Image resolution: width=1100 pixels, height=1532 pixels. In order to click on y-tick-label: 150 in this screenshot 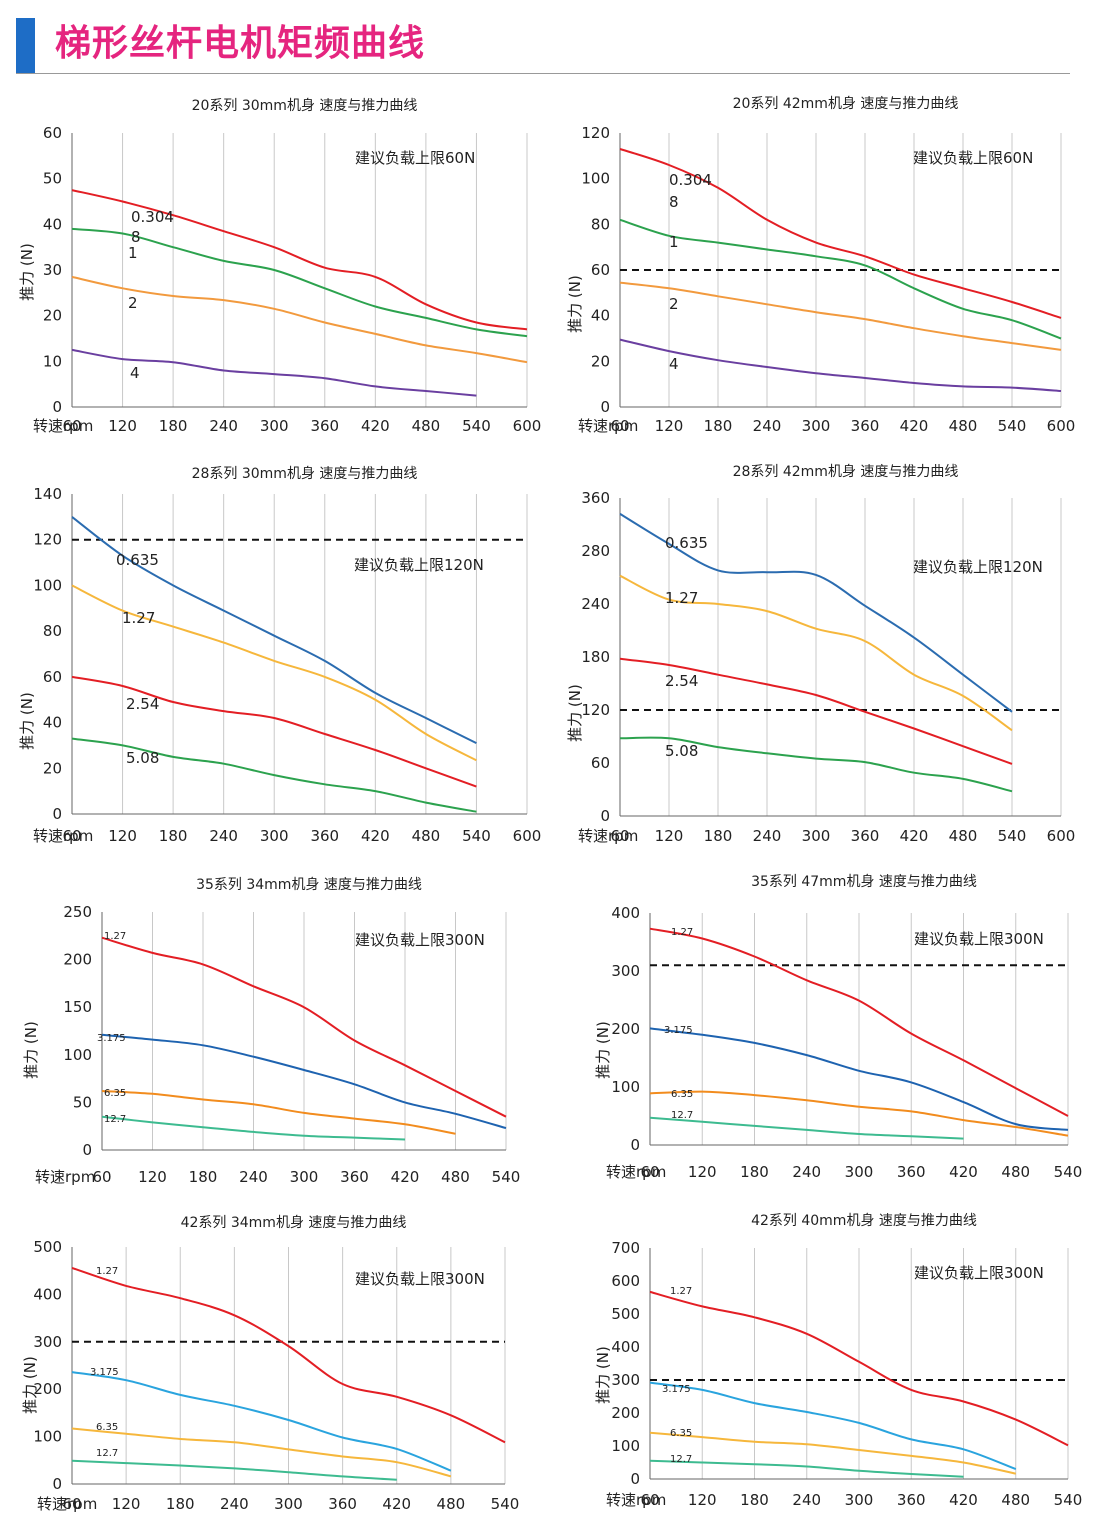, I will do `click(77, 1007)`.